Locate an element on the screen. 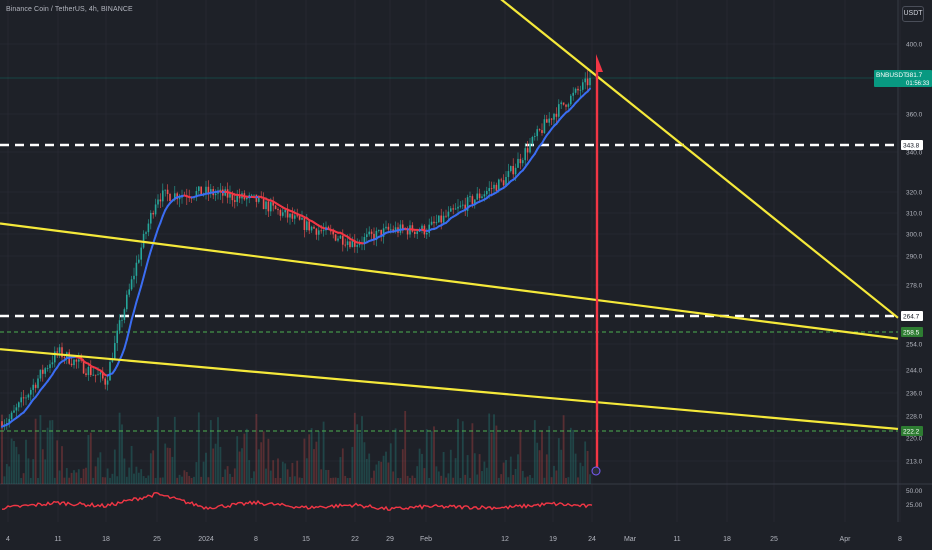 The image size is (932, 550). arrow-head is located at coordinates (599, 63).